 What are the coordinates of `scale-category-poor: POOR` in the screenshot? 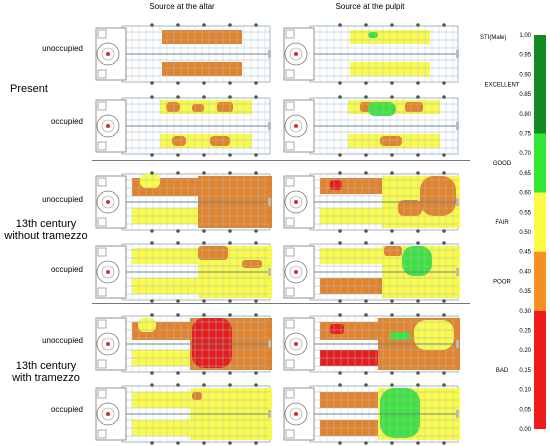 It's located at (502, 282).